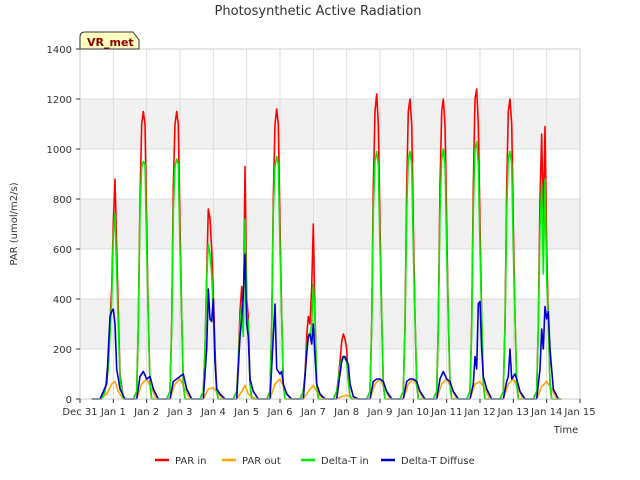  Describe the element at coordinates (190, 461) in the screenshot. I see `legend-label: PAR in` at that location.